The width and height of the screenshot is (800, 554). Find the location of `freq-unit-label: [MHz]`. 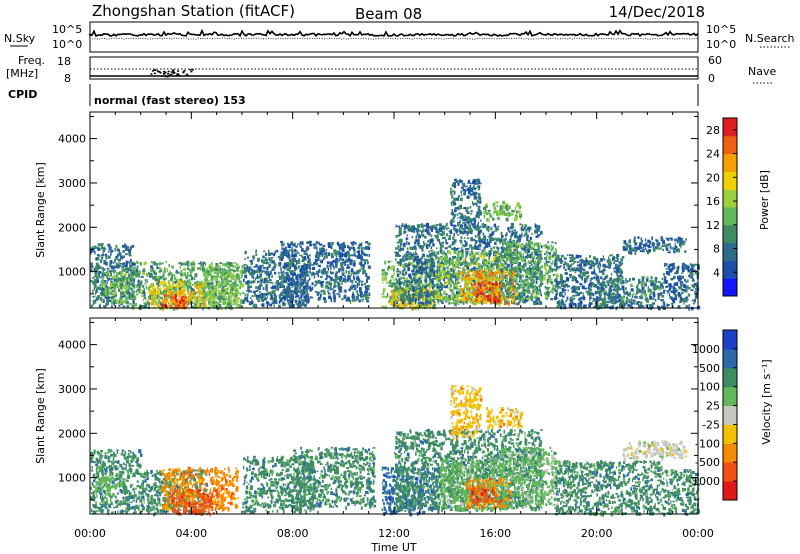

freq-unit-label: [MHz] is located at coordinates (22, 73).